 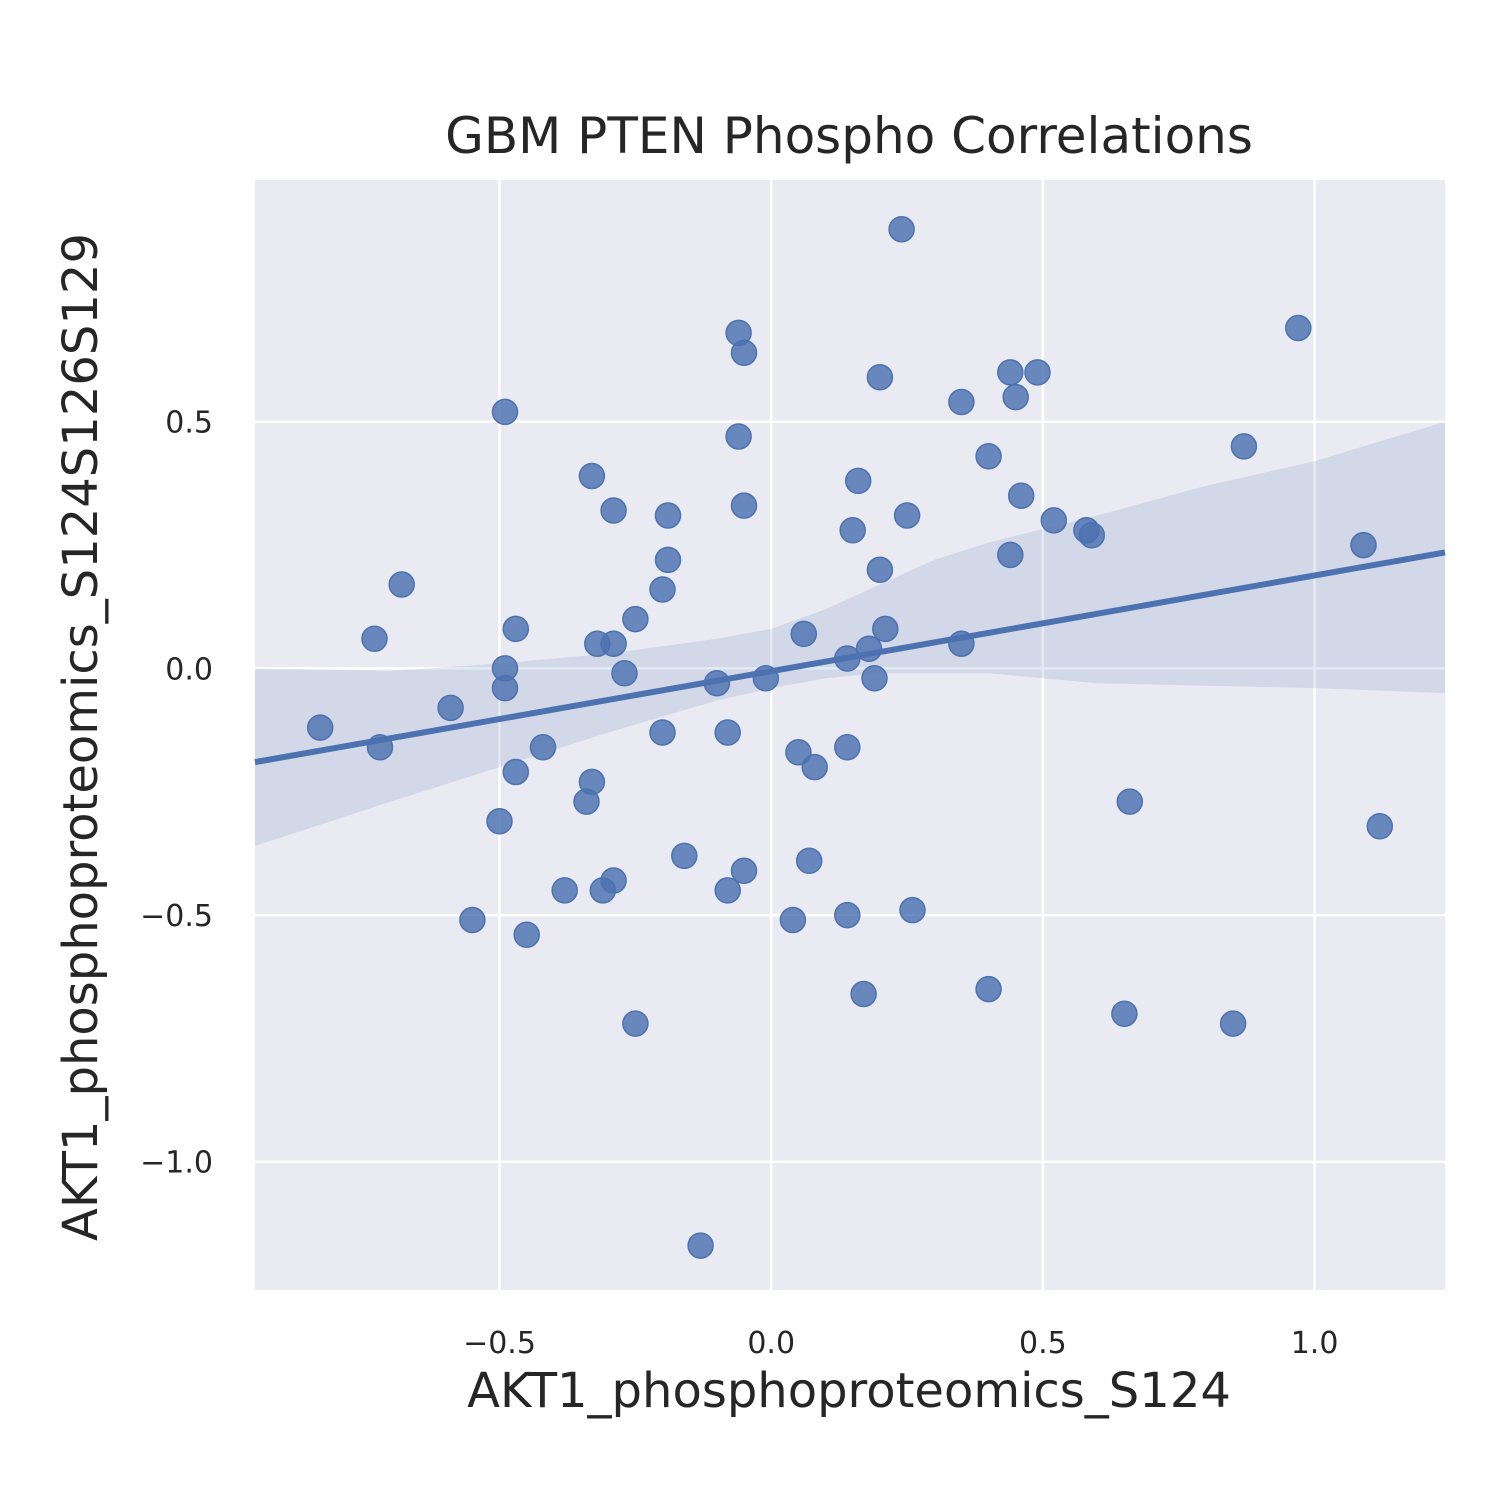 What do you see at coordinates (189, 423) in the screenshot?
I see `y-tick-label-0: 0.5` at bounding box center [189, 423].